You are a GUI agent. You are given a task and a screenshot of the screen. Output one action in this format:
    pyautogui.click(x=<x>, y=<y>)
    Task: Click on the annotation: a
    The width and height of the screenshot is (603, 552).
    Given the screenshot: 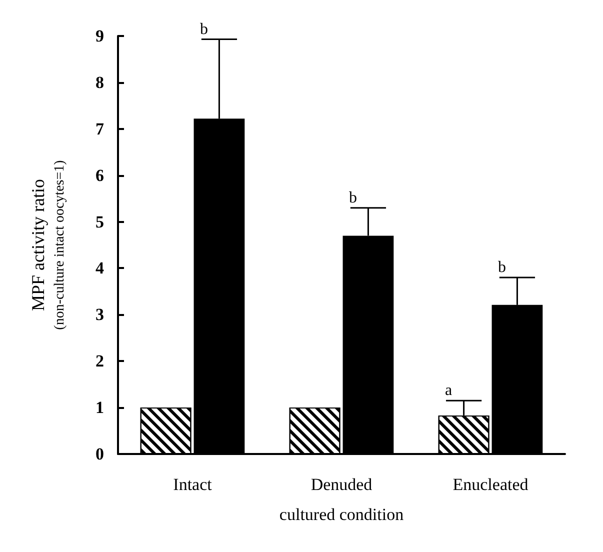 What is the action you would take?
    pyautogui.click(x=448, y=391)
    